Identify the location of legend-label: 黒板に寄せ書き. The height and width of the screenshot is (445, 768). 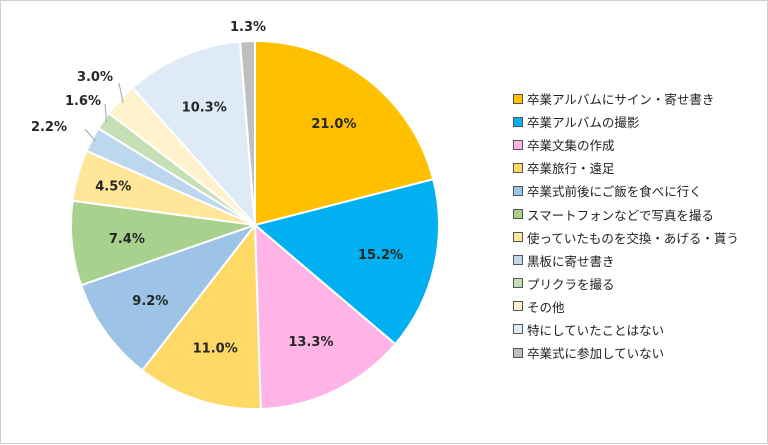
(571, 261).